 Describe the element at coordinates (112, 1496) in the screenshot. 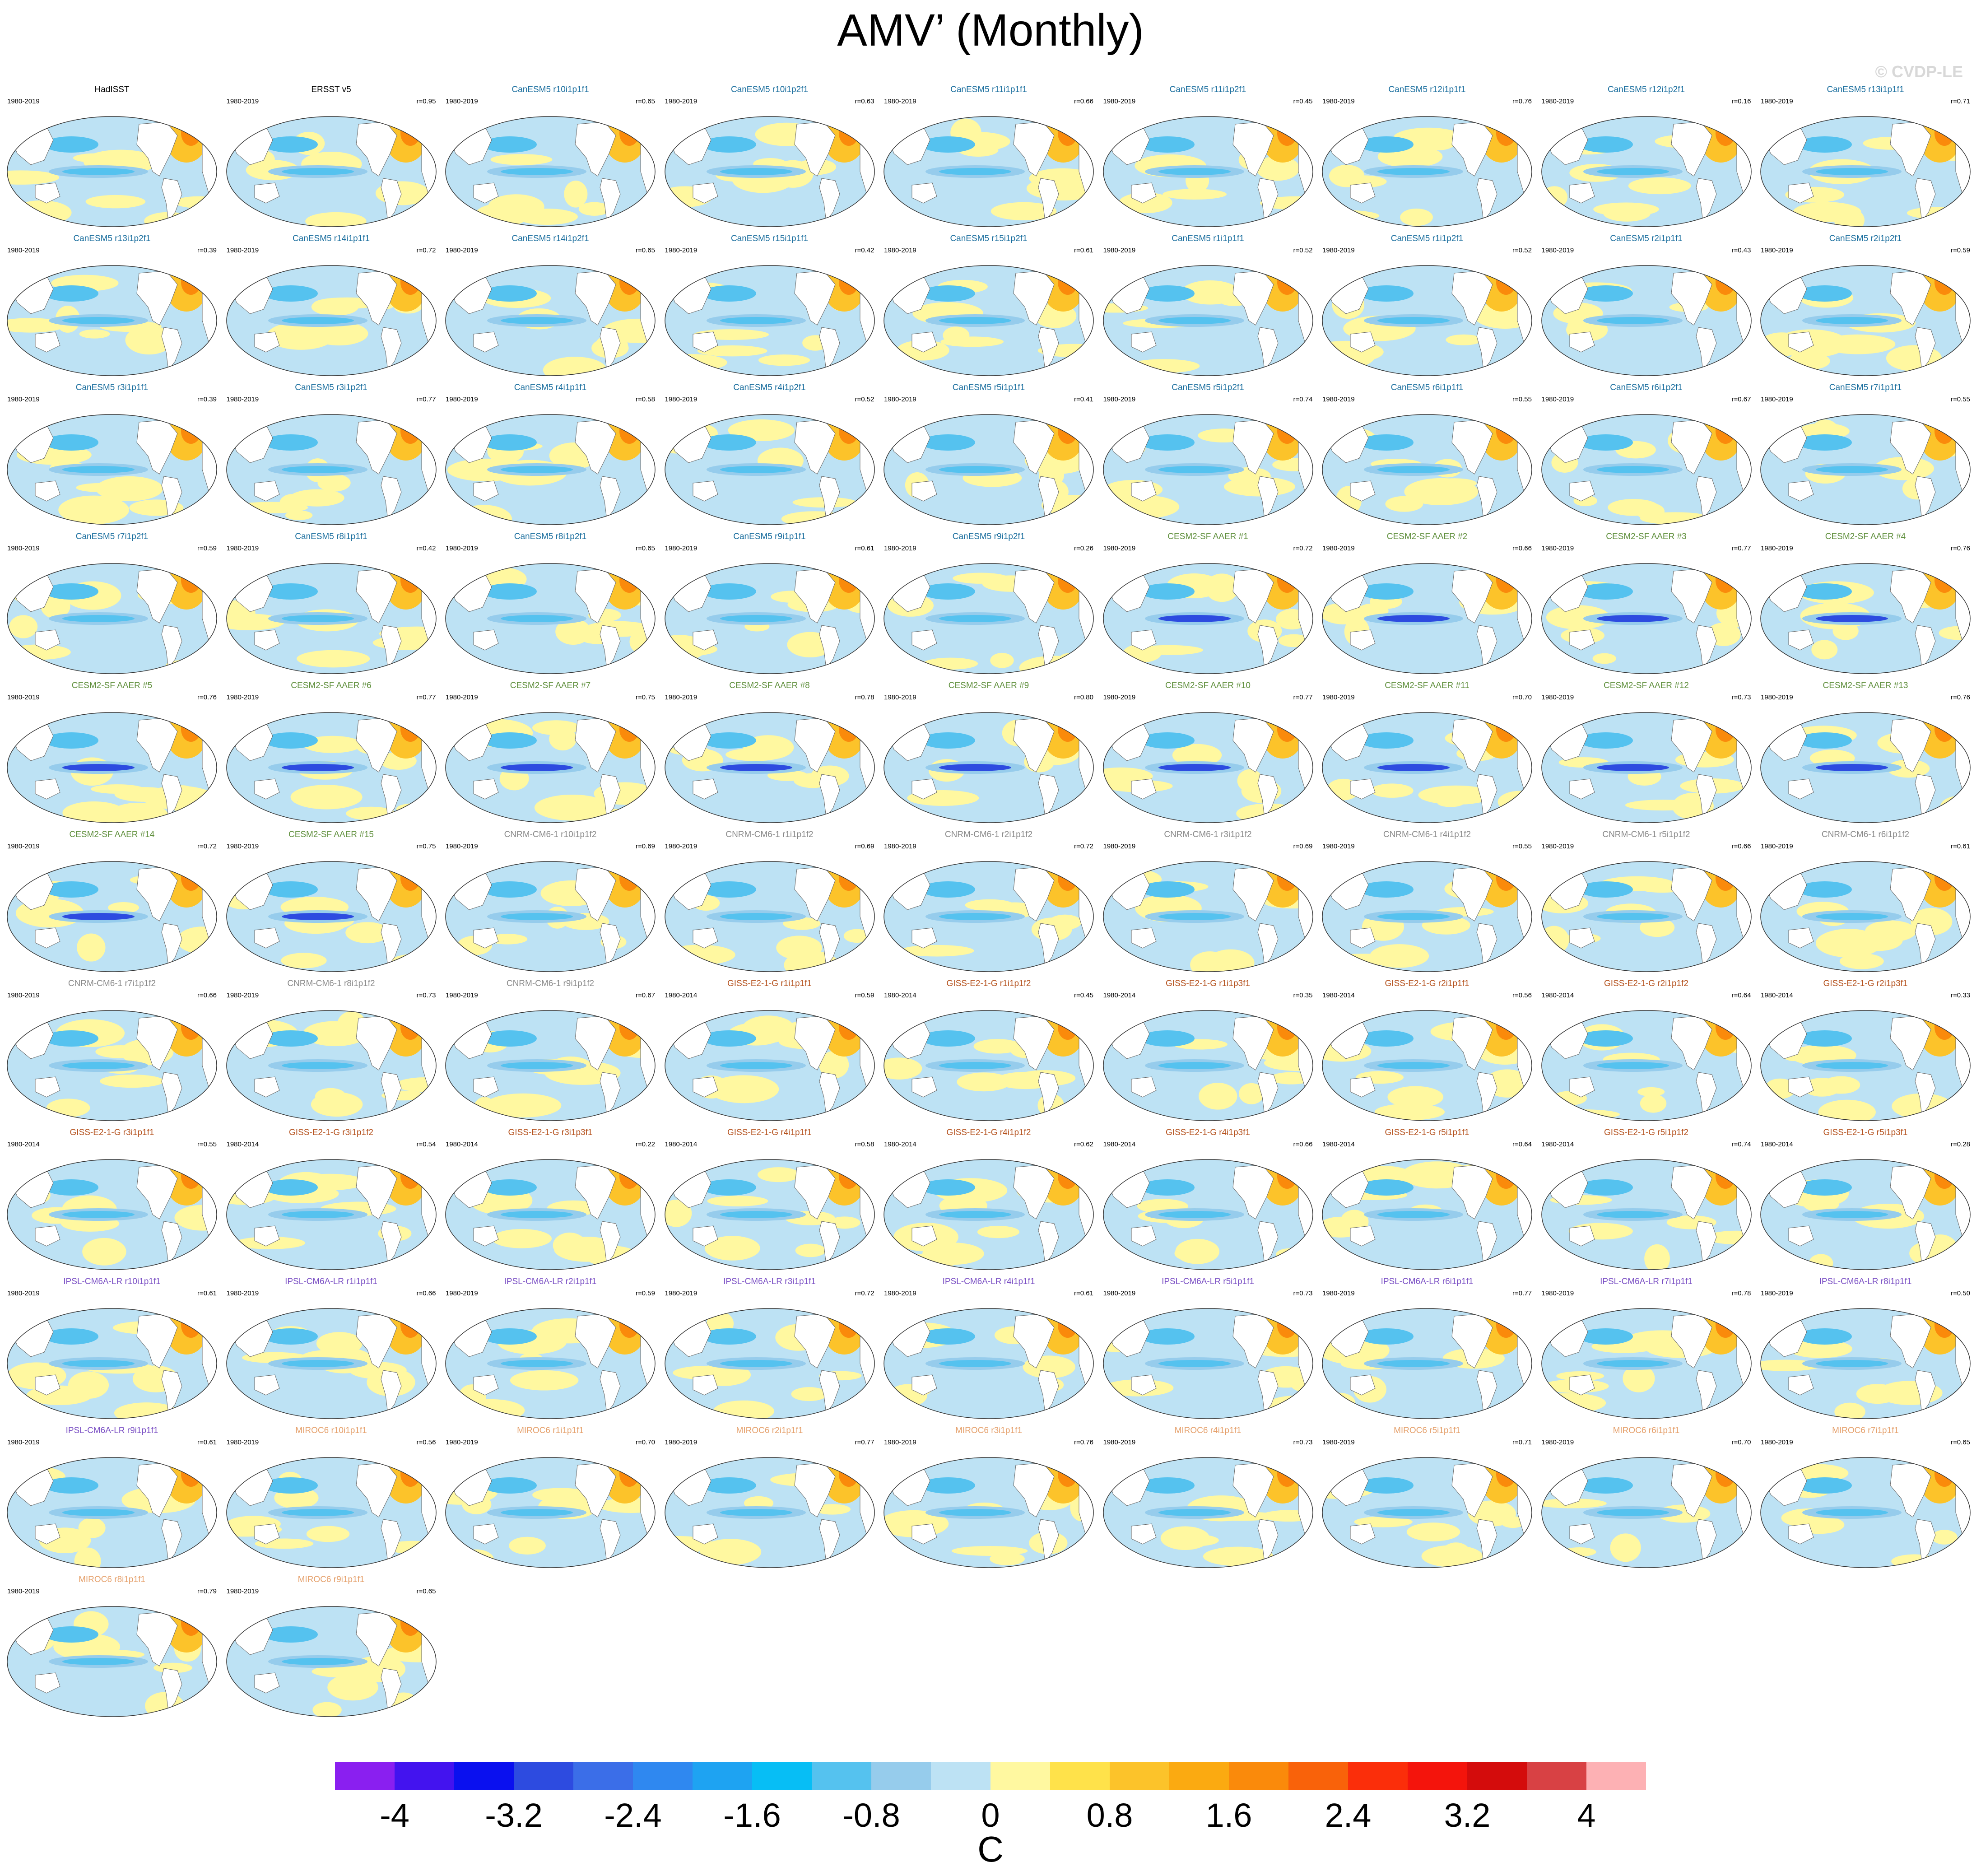

I see `map-panel: IPSL-CM6A-LR r9i1p1f1 1980-2019 r=0.61` at that location.